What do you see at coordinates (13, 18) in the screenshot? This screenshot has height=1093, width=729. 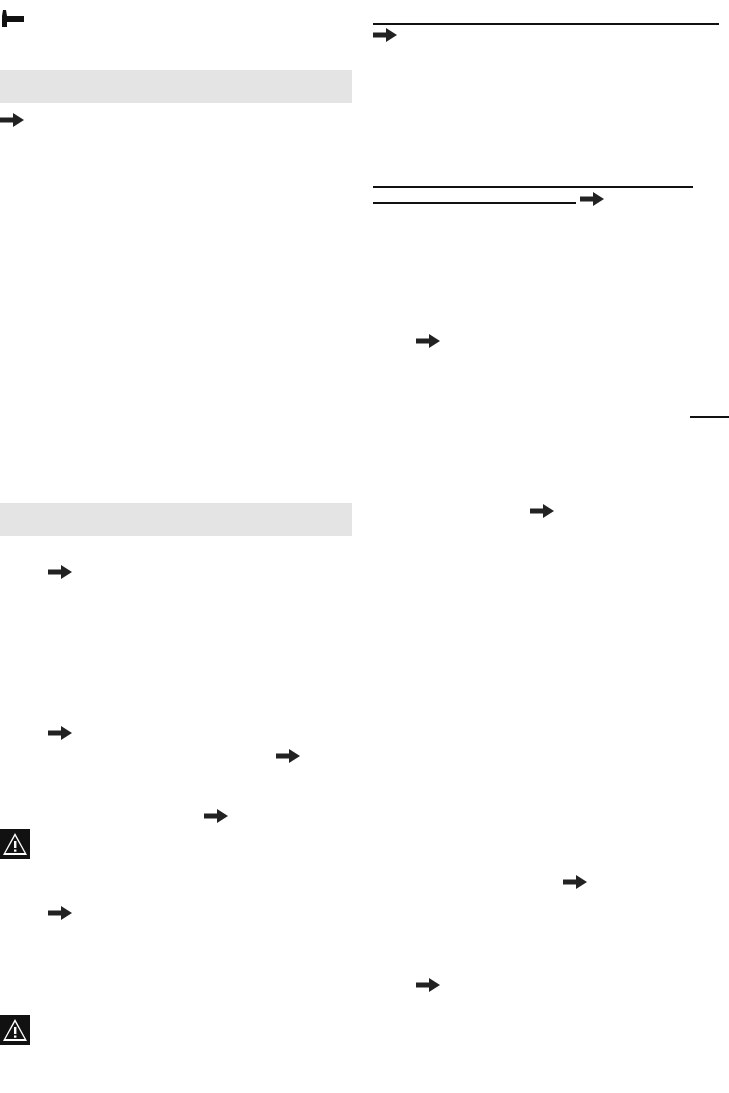 I see `hammer-icon` at bounding box center [13, 18].